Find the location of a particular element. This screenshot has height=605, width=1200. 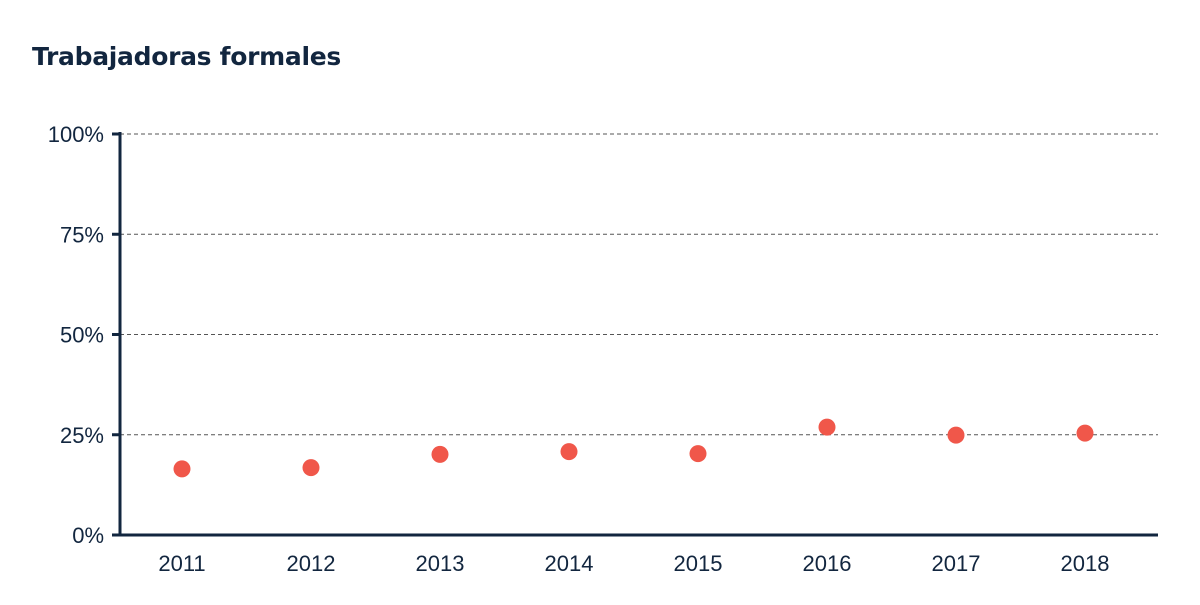

data-point-2016 is located at coordinates (827, 427).